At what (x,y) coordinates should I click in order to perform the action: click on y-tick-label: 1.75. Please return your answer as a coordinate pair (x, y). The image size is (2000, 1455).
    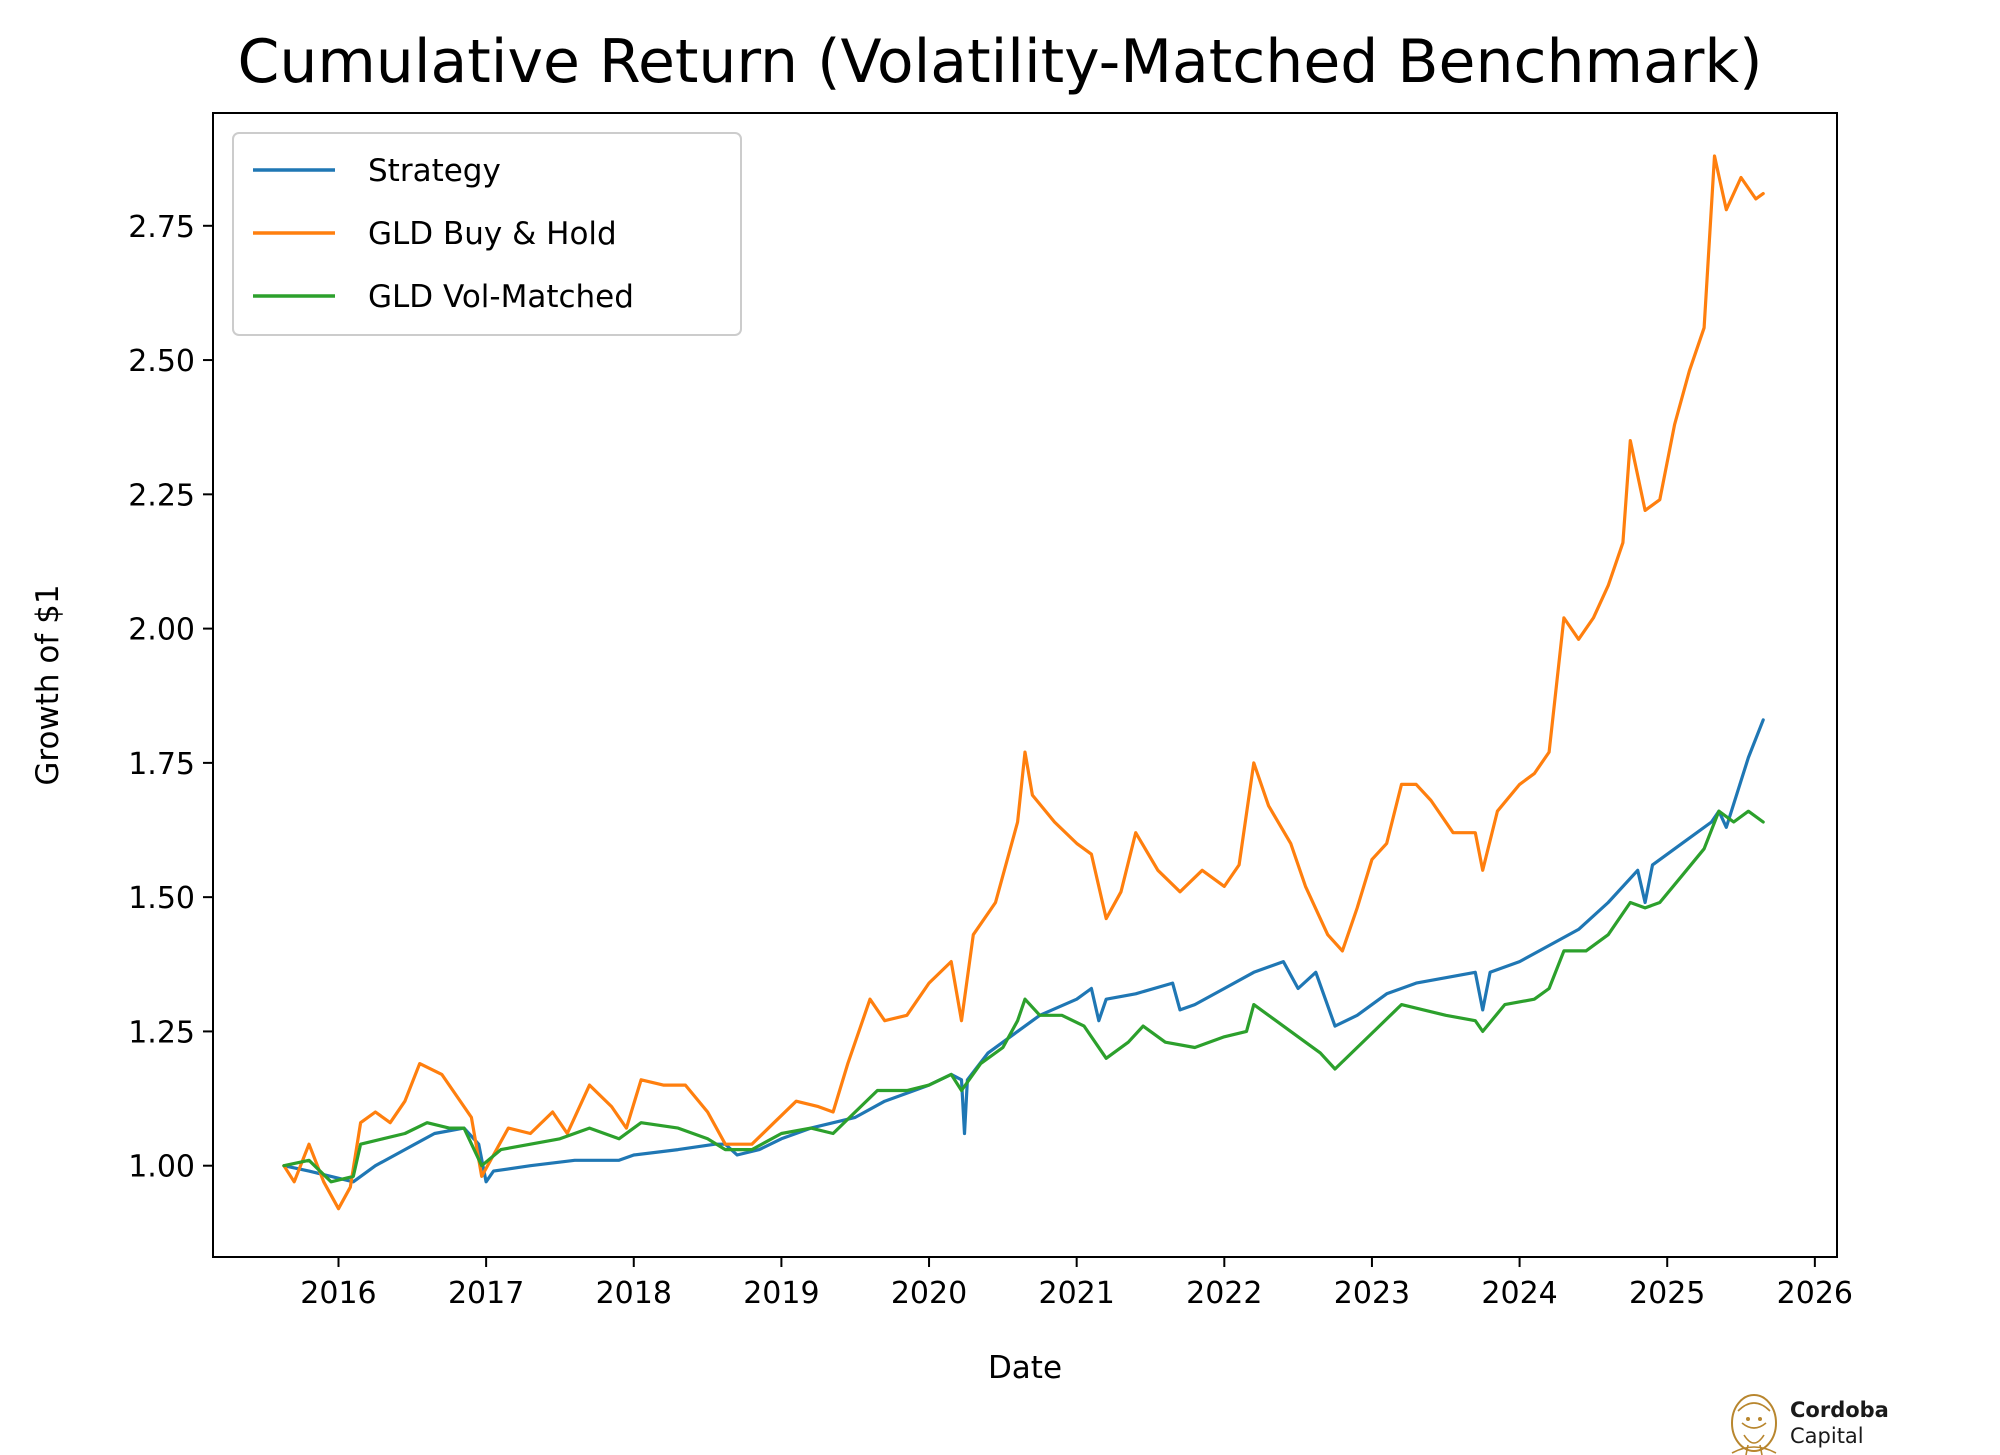
    Looking at the image, I should click on (161, 764).